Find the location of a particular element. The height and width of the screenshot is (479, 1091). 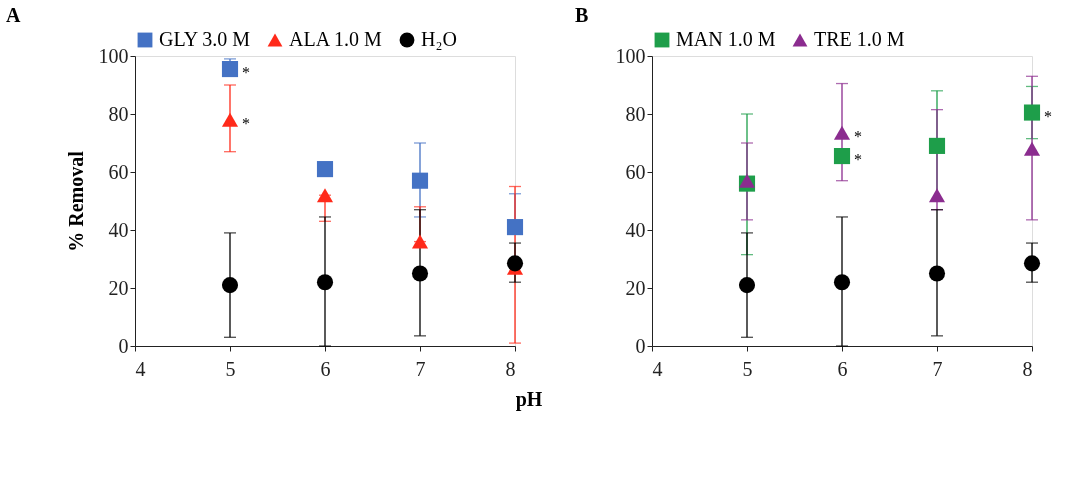

legend-label: TRE 1.0 M is located at coordinates (859, 39).